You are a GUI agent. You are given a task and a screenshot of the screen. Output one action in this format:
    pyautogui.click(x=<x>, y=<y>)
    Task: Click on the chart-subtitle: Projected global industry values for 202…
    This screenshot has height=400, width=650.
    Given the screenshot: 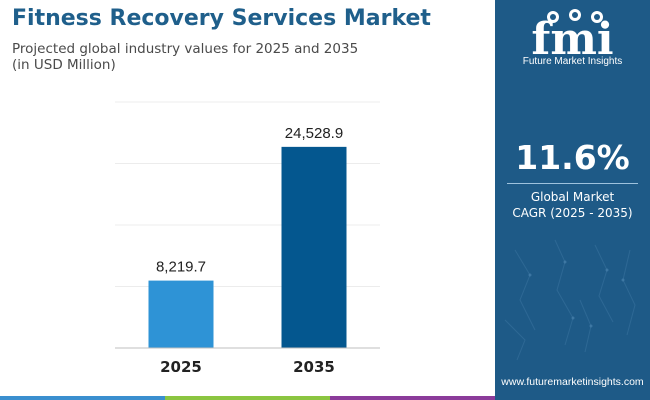 What is the action you would take?
    pyautogui.click(x=212, y=57)
    